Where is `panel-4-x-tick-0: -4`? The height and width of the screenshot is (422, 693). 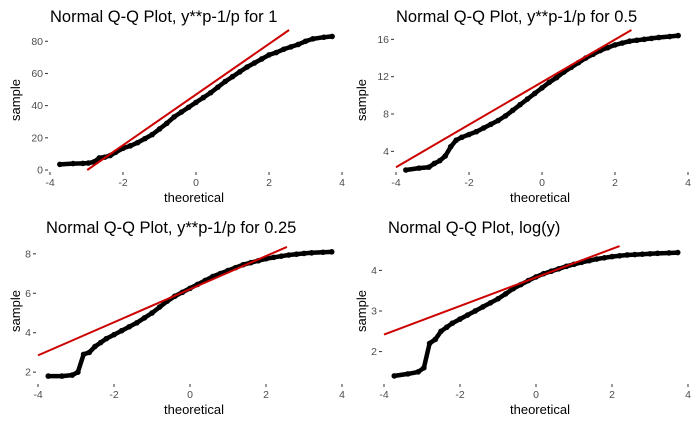 panel-4-x-tick-0: -4 is located at coordinates (383, 395).